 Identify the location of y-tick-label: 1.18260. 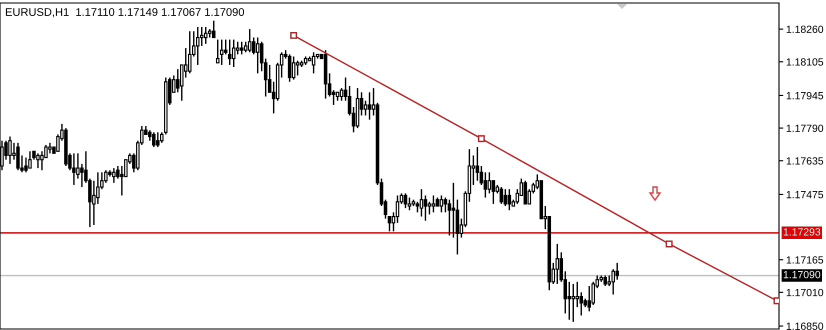
(805, 29).